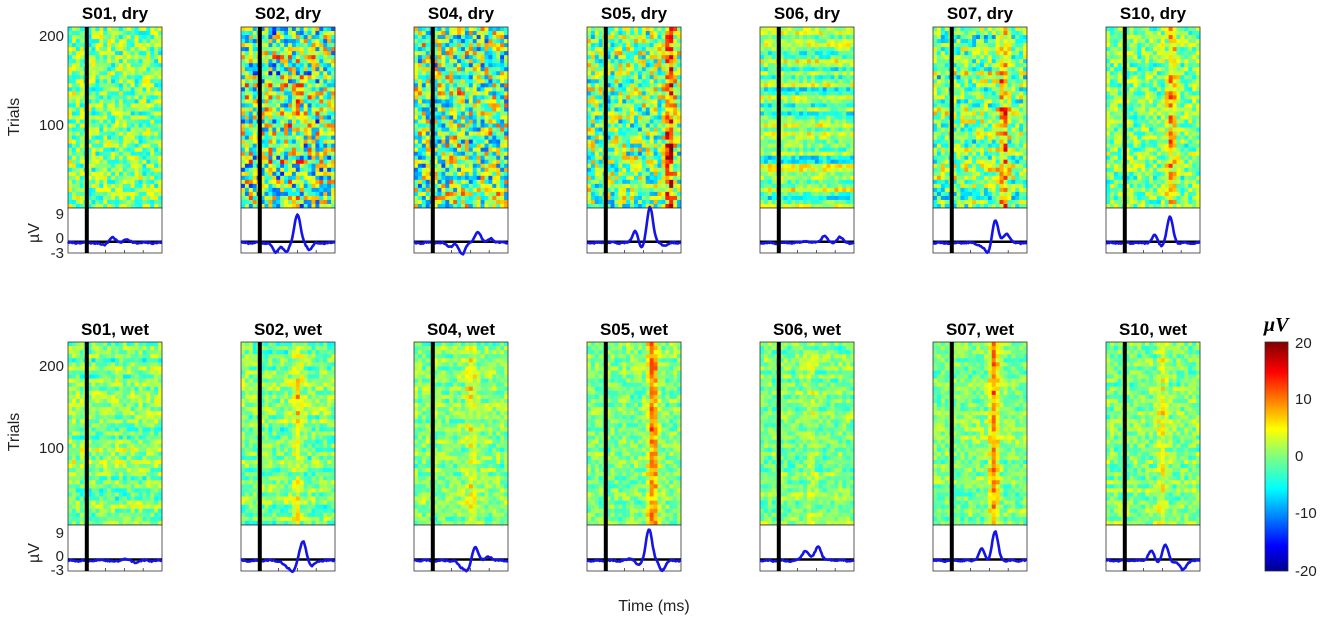 The height and width of the screenshot is (622, 1325). What do you see at coordinates (1153, 329) in the screenshot?
I see `panel-title: S10, wet` at bounding box center [1153, 329].